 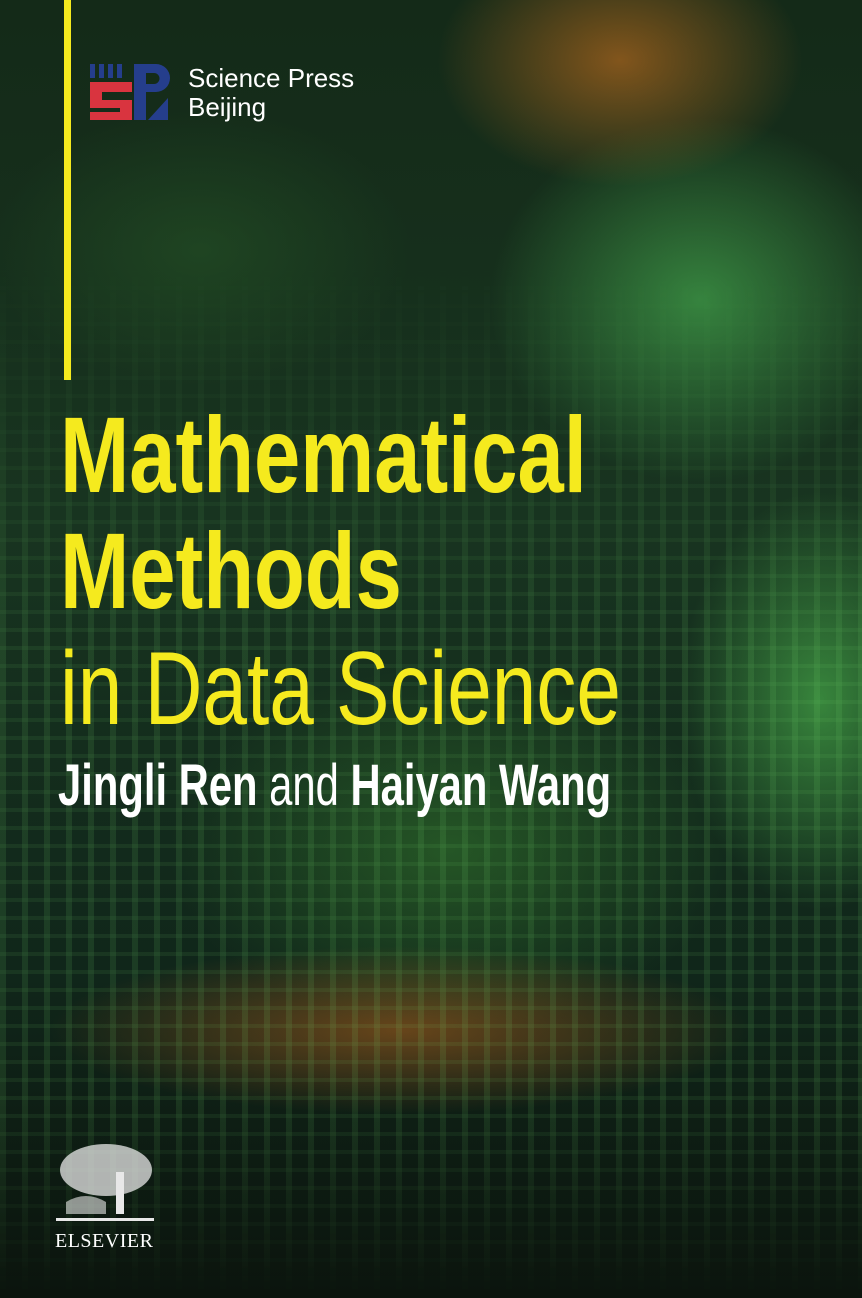 What do you see at coordinates (105, 1182) in the screenshot?
I see `elsevier-tree-logo` at bounding box center [105, 1182].